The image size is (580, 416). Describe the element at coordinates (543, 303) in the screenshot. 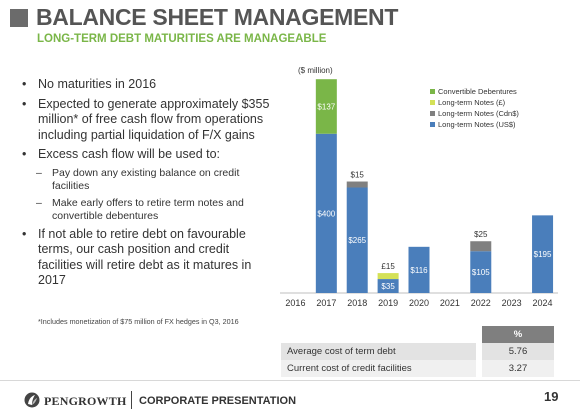

I see `x-tick-label: 2024` at that location.